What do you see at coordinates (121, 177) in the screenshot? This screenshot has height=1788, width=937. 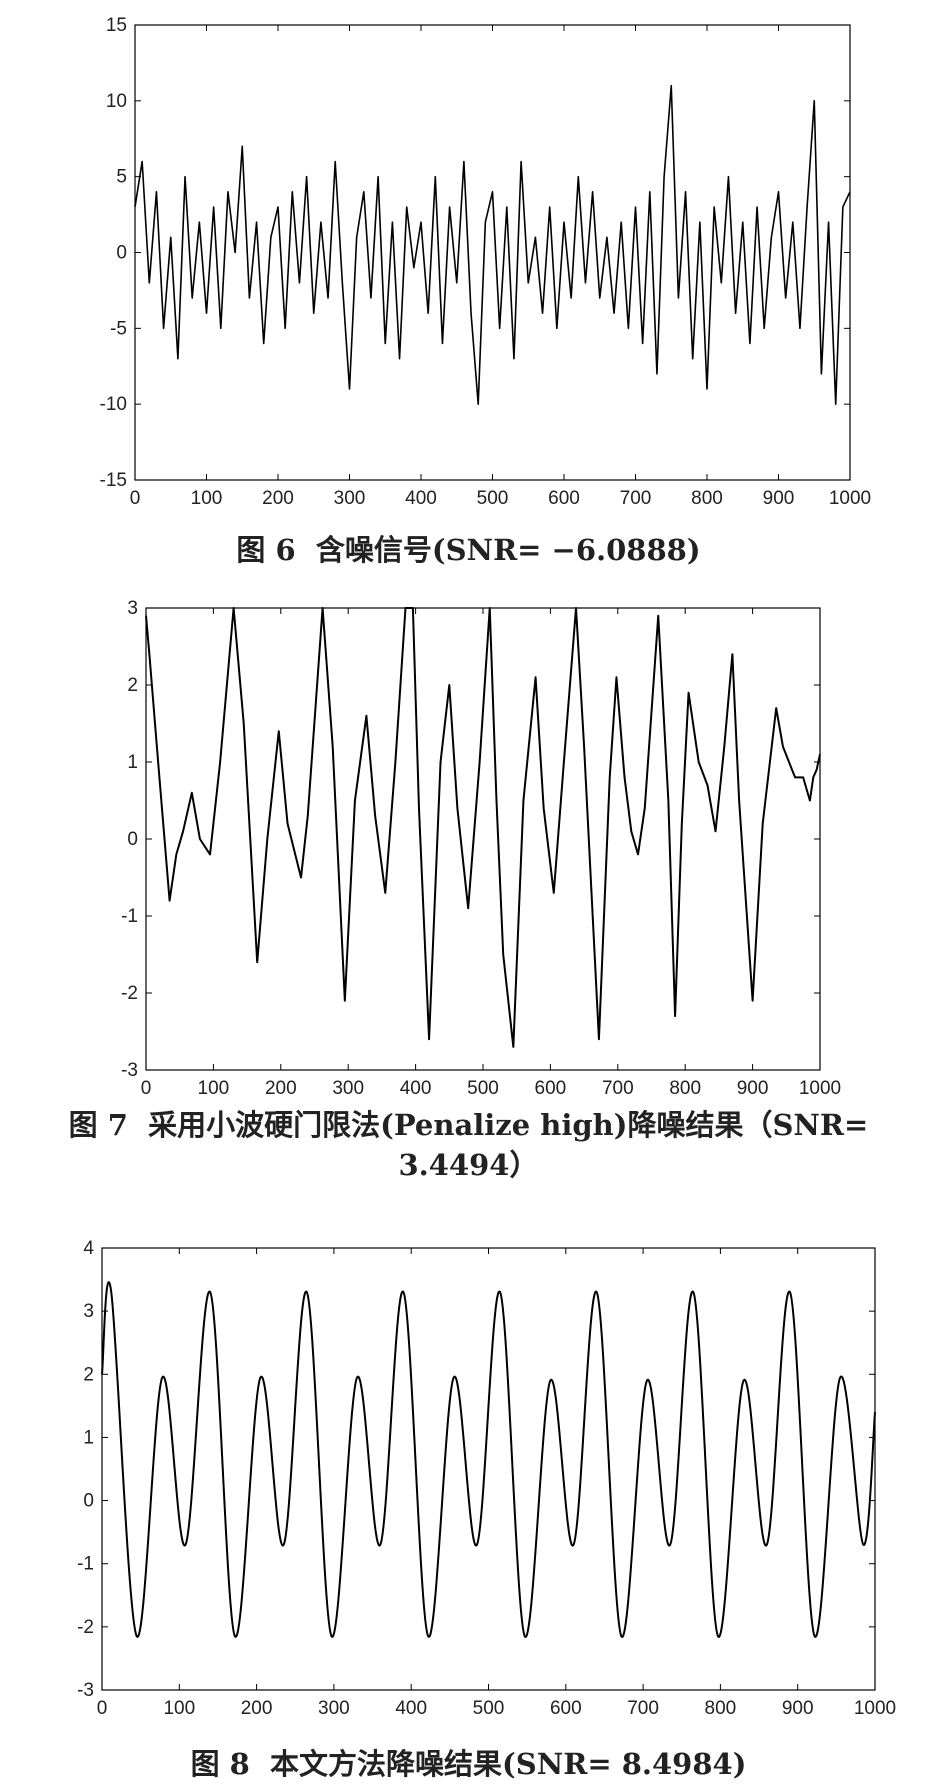 I see `y-tick-label: 5` at bounding box center [121, 177].